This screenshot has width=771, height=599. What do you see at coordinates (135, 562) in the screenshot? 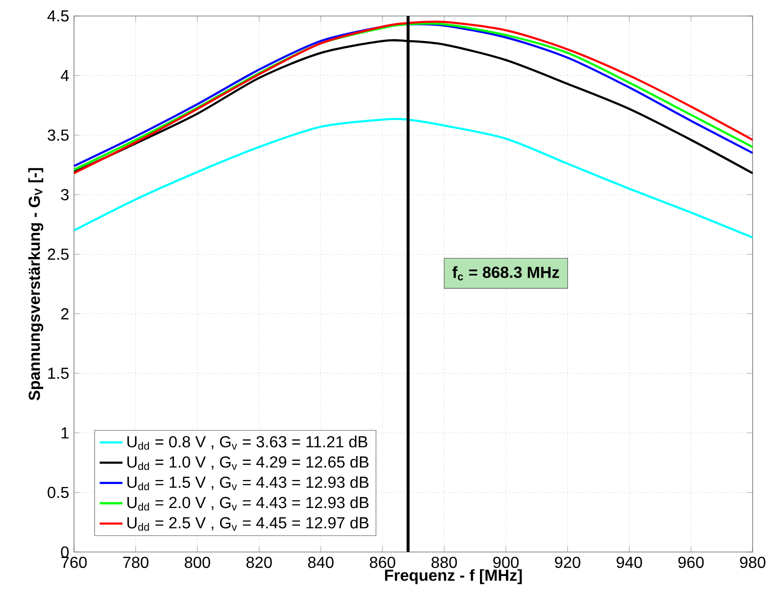
I see `x-tick-label: 780` at bounding box center [135, 562].